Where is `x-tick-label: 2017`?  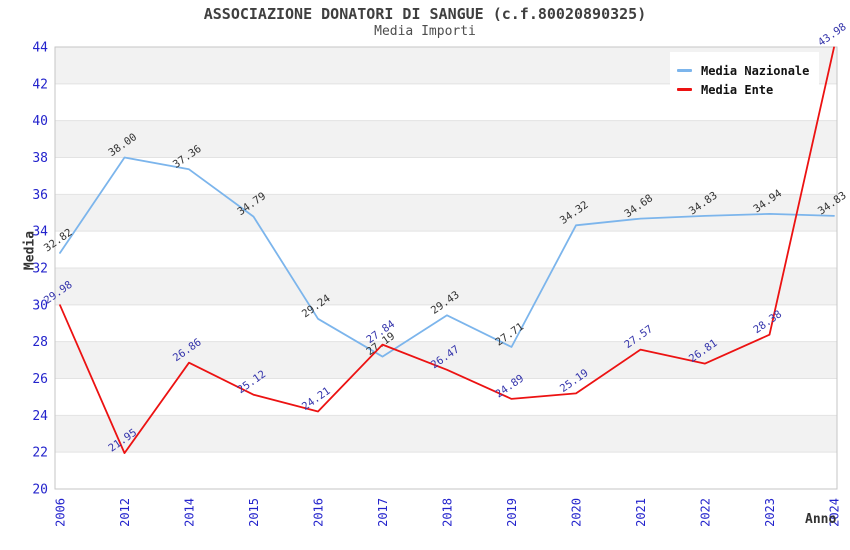 x-tick-label: 2017 is located at coordinates (383, 512).